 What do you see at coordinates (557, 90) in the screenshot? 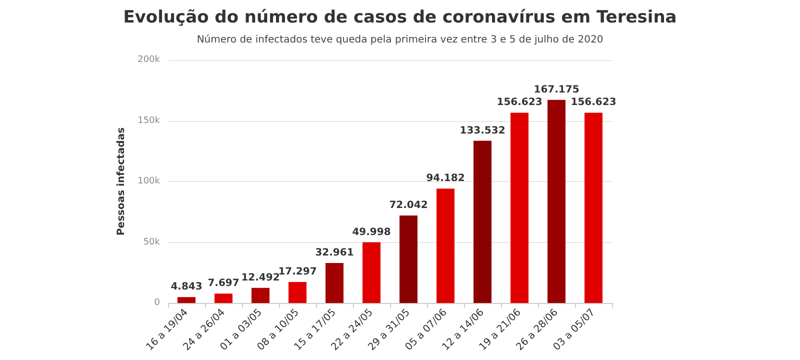
I see `data-label: 167.175` at bounding box center [557, 90].